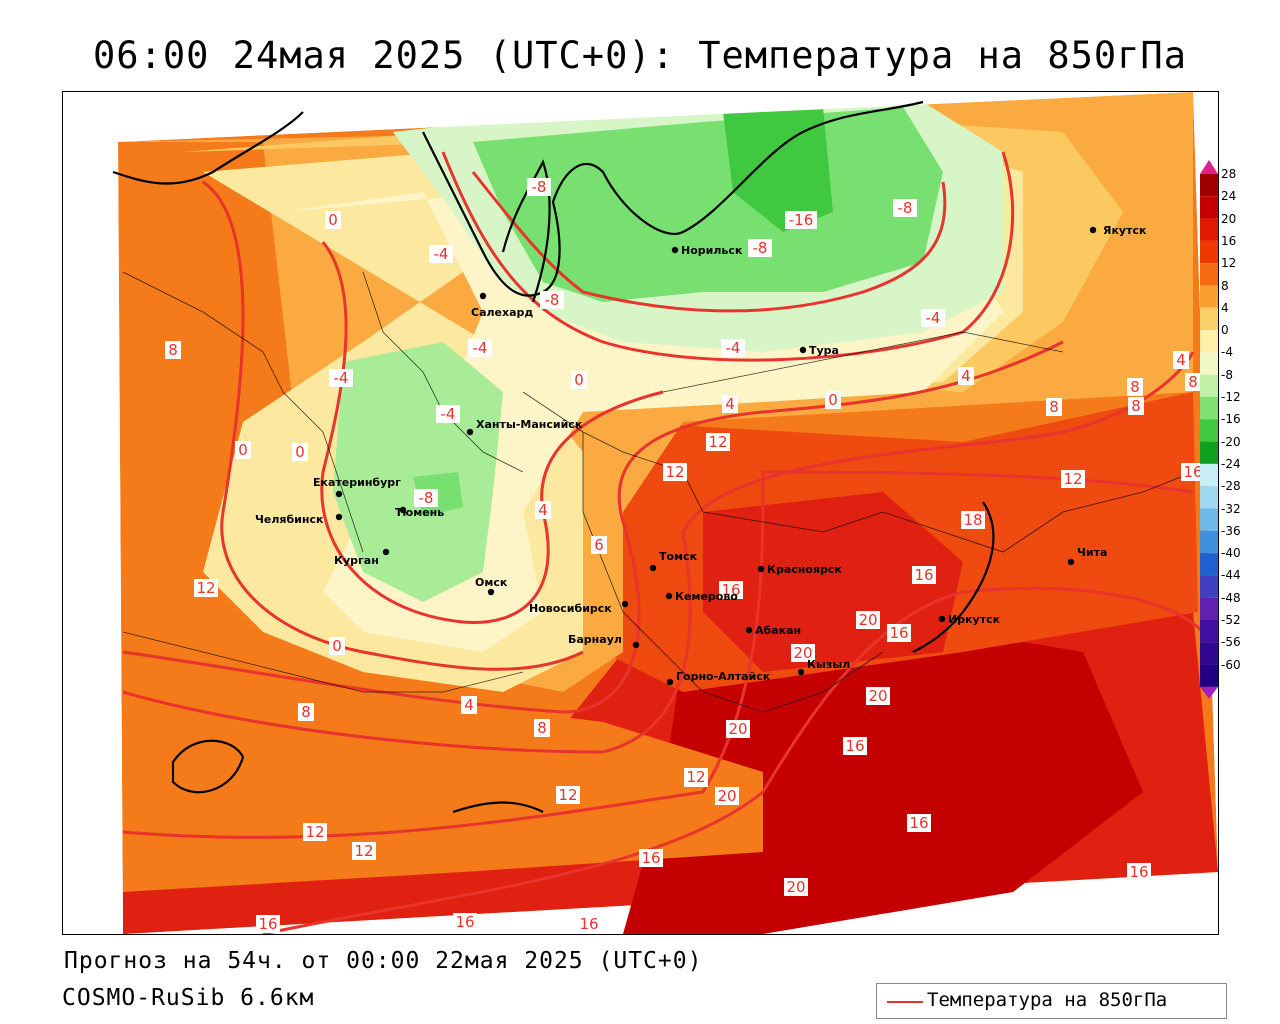 Image resolution: width=1280 pixels, height=1024 pixels. I want to click on city-label: Норильск, so click(712, 250).